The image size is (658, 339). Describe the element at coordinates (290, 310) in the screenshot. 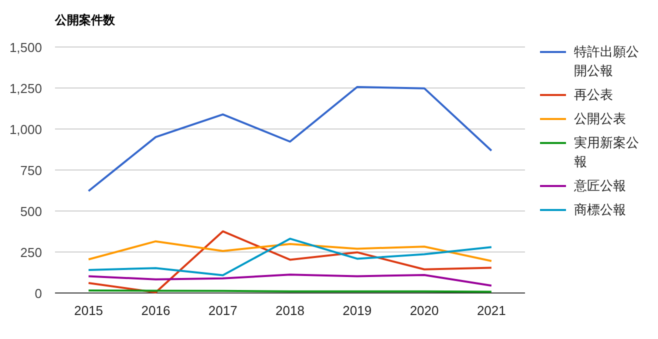

I see `x-tick-label: 2018` at that location.